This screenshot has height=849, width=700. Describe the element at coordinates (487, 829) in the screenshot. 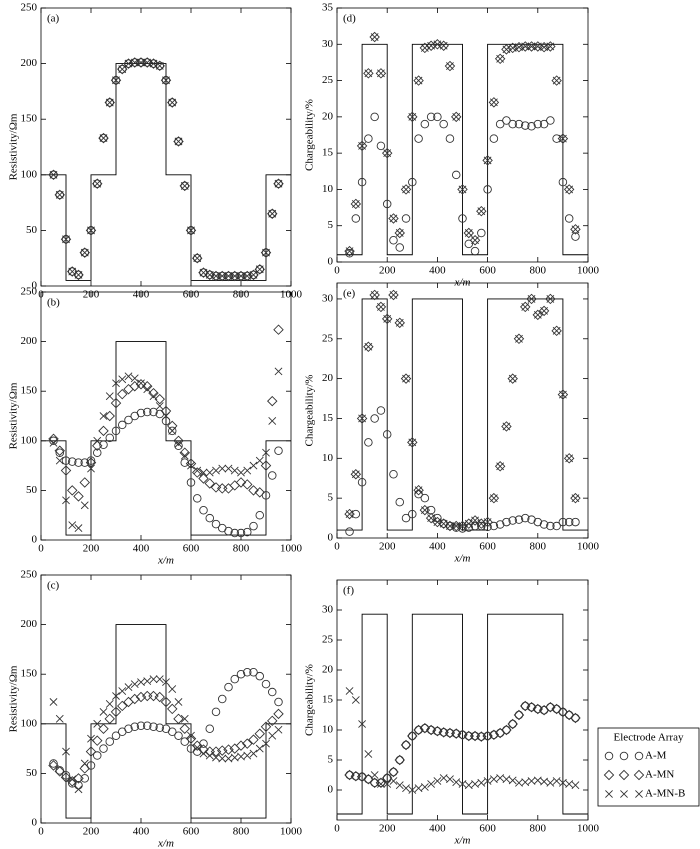

I see `x-tick-label: 600` at that location.